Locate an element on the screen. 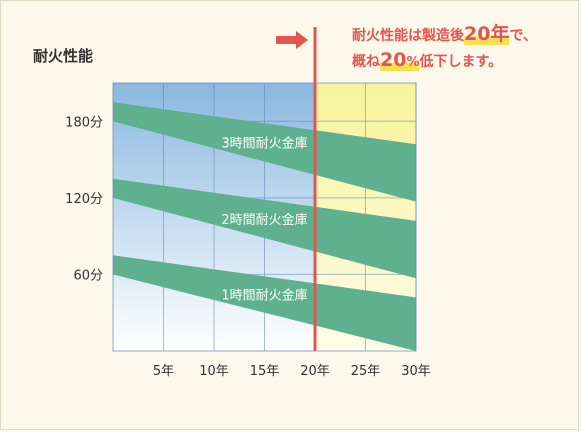 The height and width of the screenshot is (432, 581). annotation-line-2: 概ね20%低下します。 is located at coordinates (444, 61).